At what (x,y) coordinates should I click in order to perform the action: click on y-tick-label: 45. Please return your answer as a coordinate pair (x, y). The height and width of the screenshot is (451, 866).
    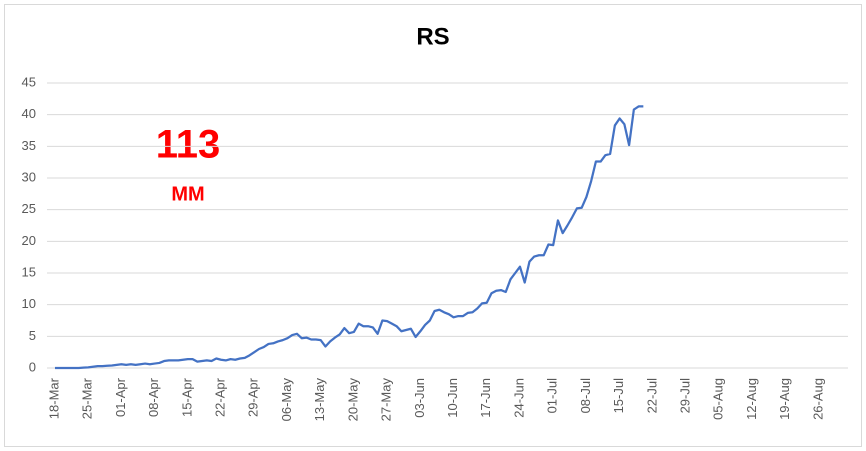
    Looking at the image, I should click on (29, 81).